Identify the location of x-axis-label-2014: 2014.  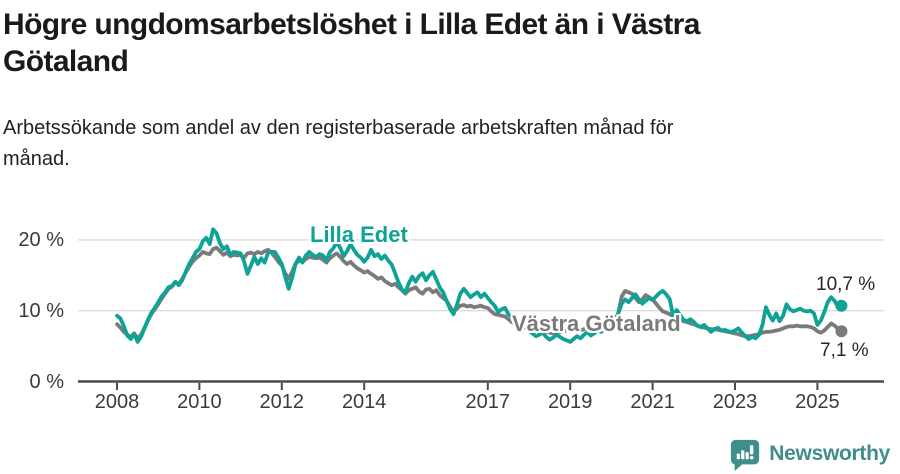
(364, 402).